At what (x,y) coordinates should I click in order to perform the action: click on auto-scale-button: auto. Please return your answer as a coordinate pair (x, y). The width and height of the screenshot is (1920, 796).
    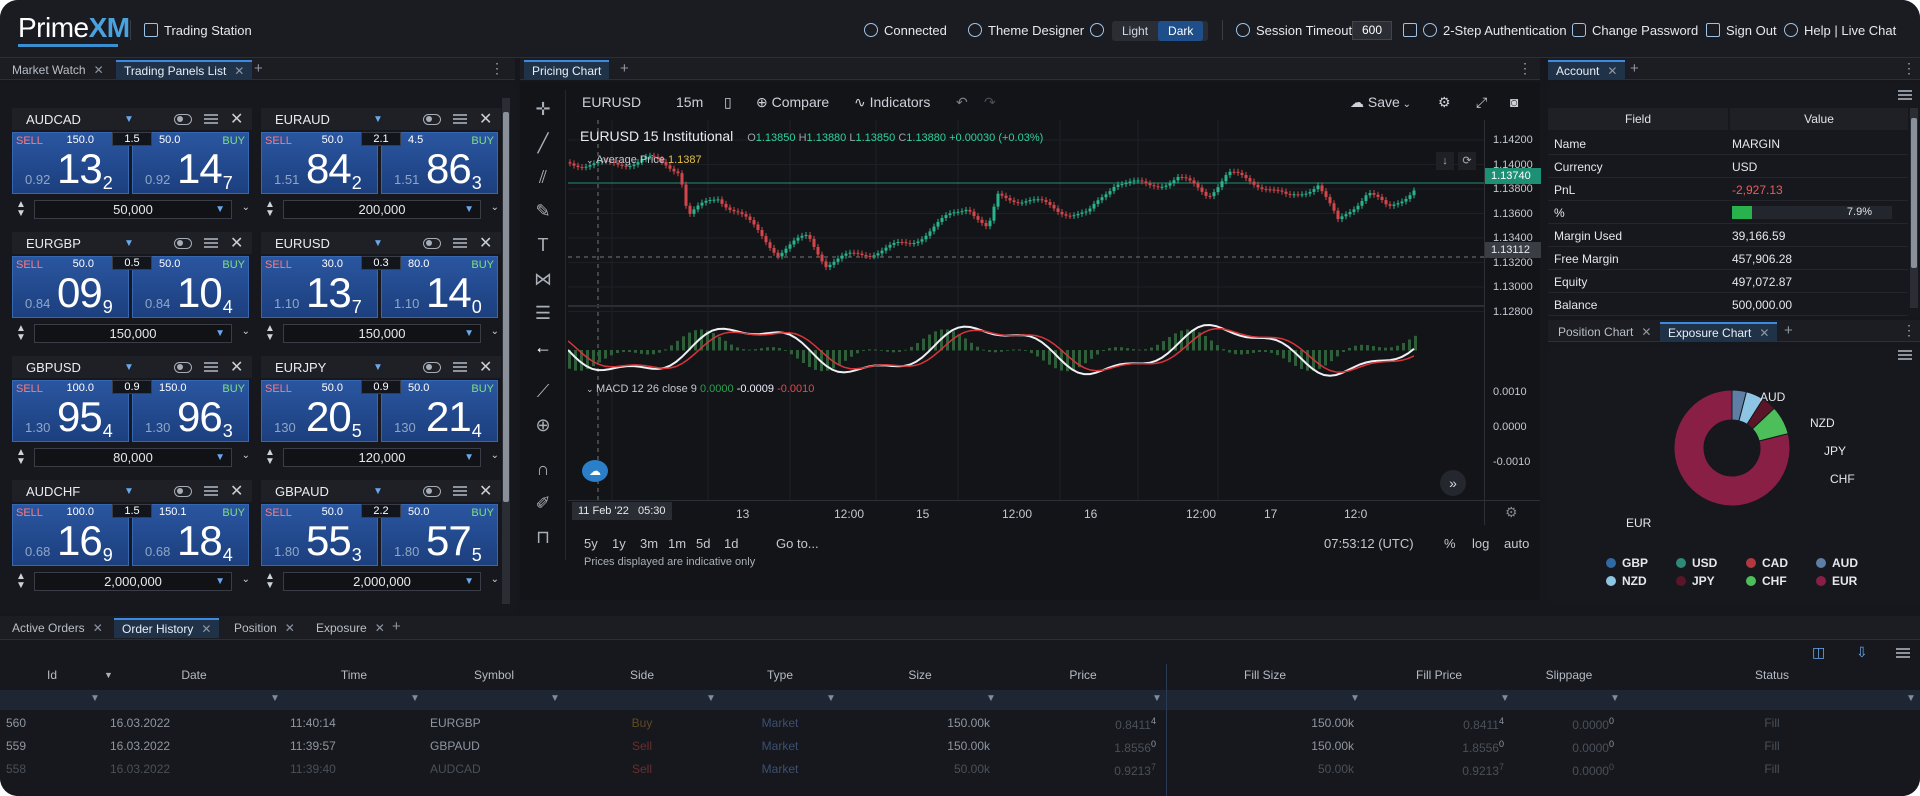
    Looking at the image, I should click on (1517, 543).